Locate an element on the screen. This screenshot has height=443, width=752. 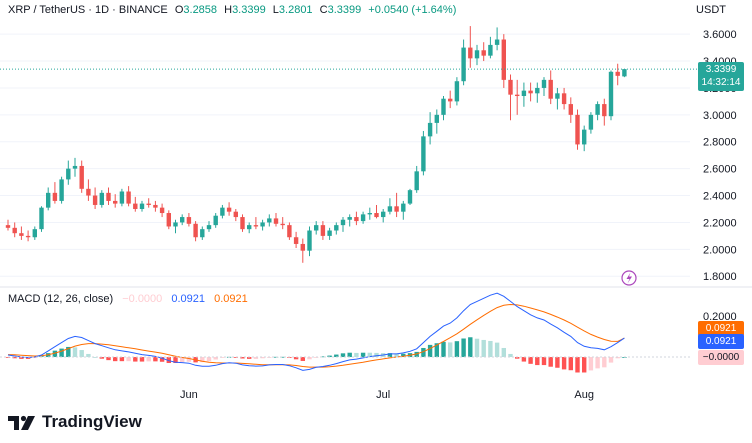
change-value: +0.0540 (+1.64%) is located at coordinates (412, 10).